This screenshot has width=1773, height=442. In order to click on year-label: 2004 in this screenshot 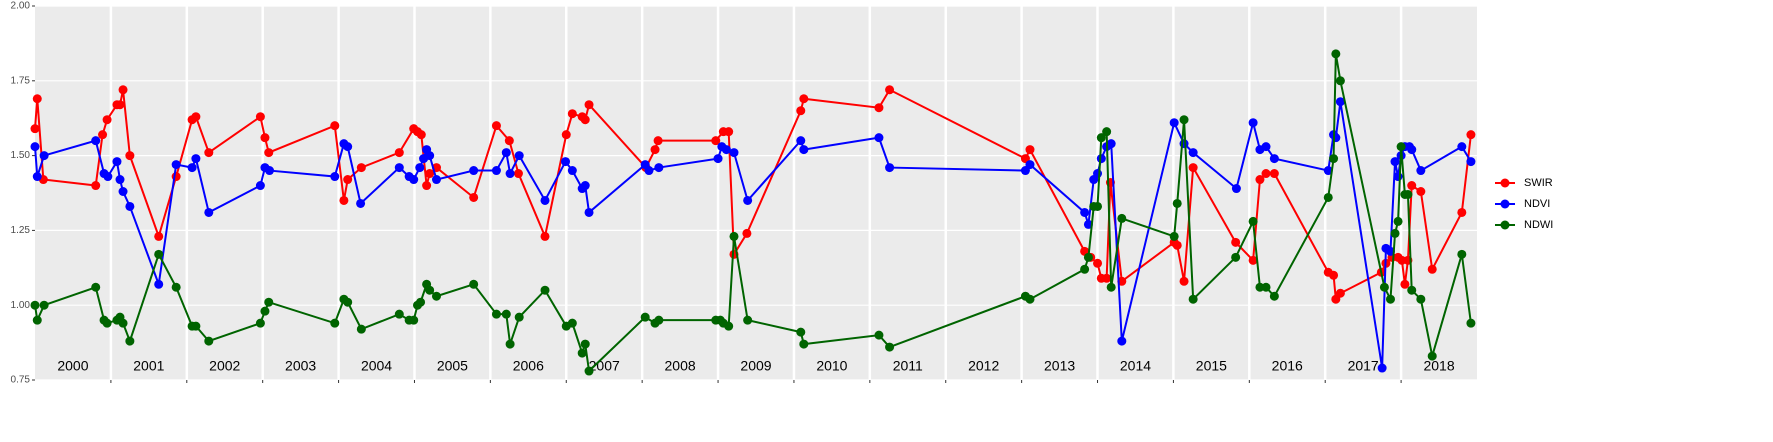, I will do `click(376, 366)`.